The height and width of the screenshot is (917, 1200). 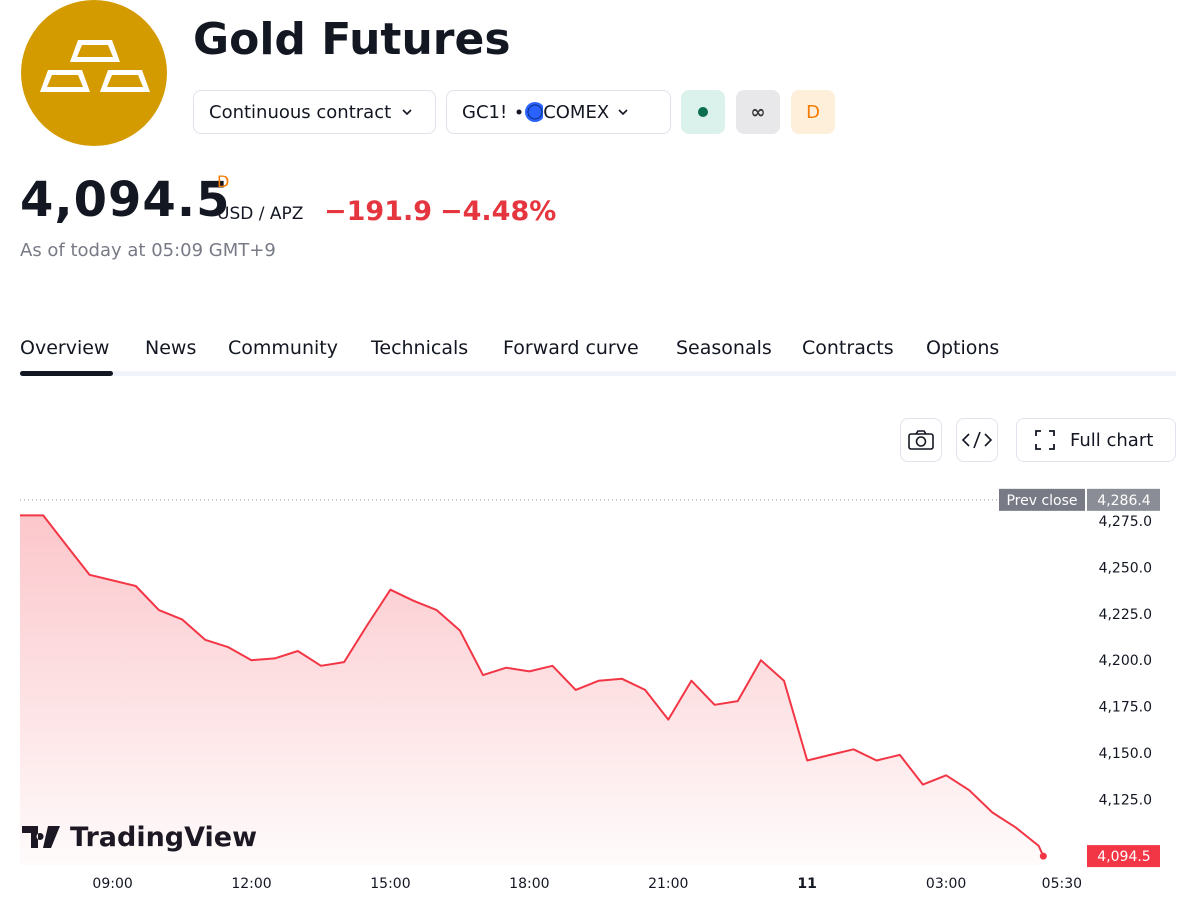 I want to click on tab: Community, so click(x=283, y=348).